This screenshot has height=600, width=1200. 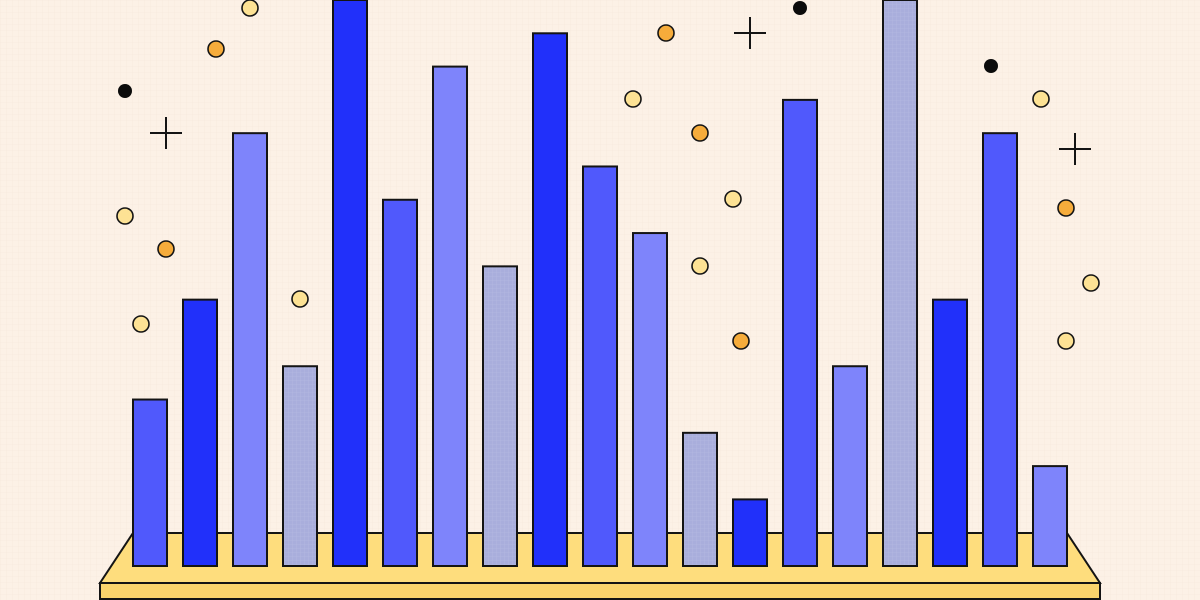 What do you see at coordinates (300, 466) in the screenshot?
I see `bar-4-texture` at bounding box center [300, 466].